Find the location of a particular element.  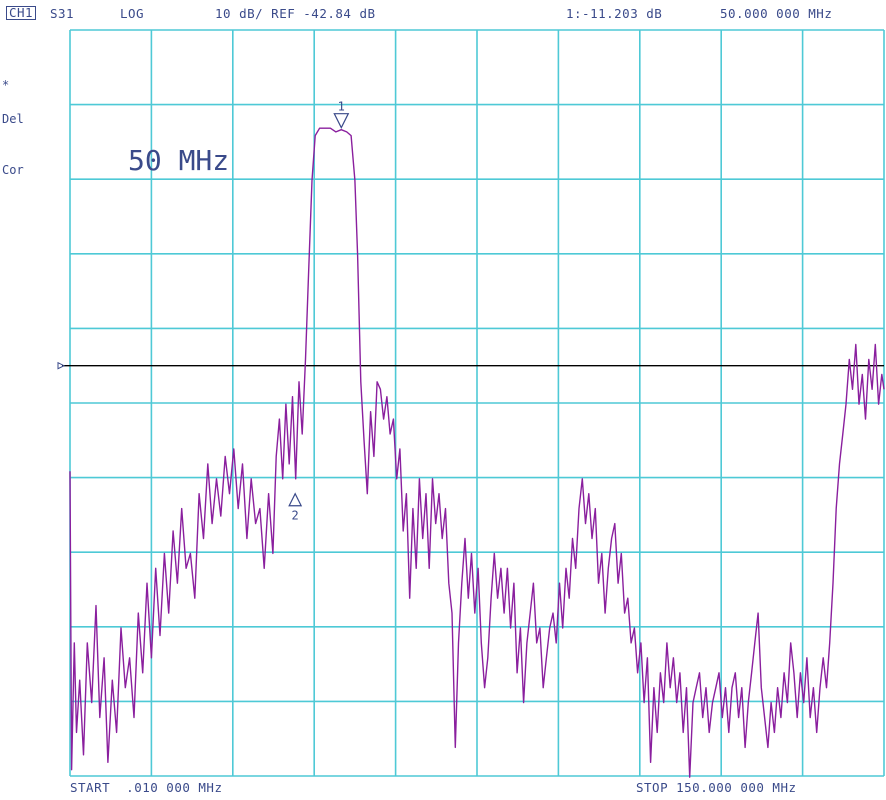

marker-label: 2 is located at coordinates (295, 516).